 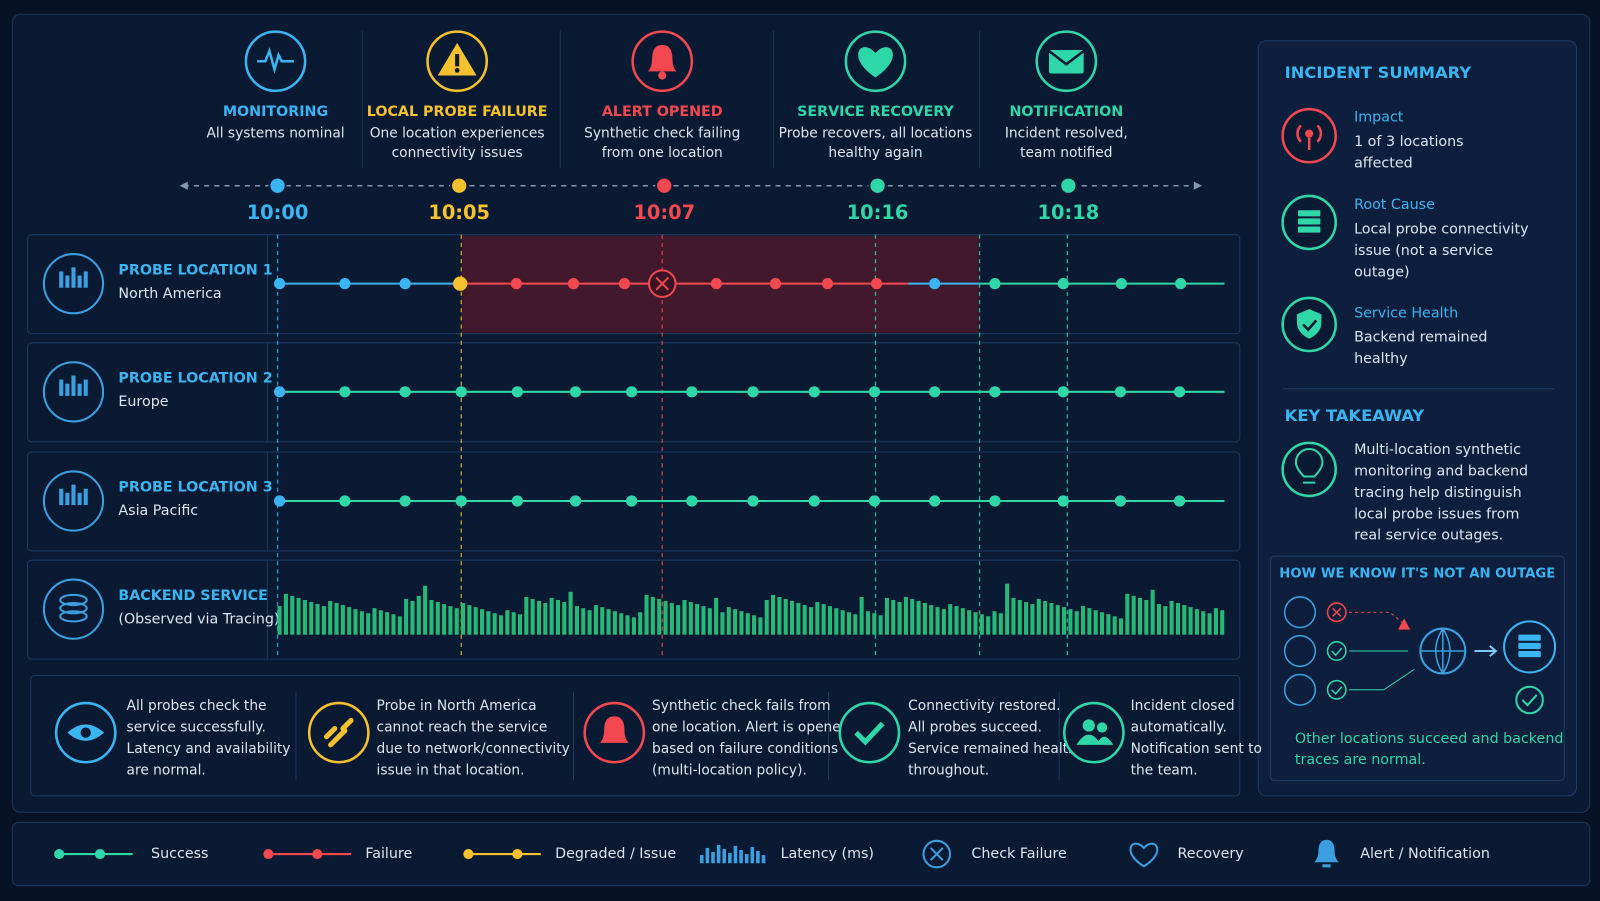 I want to click on summary-item-title: Service Health, so click(x=1406, y=313).